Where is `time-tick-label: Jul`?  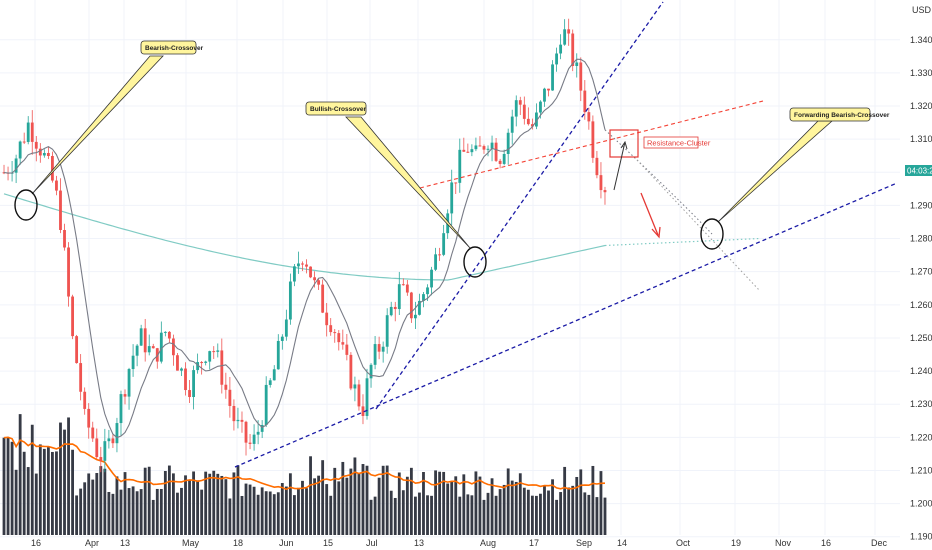 time-tick-label: Jul is located at coordinates (372, 543).